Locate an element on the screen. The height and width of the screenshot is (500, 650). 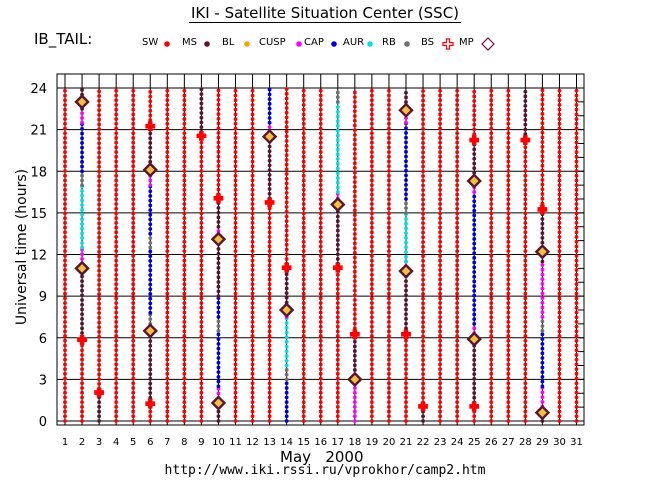
legend-label-ms: MS is located at coordinates (189, 42).